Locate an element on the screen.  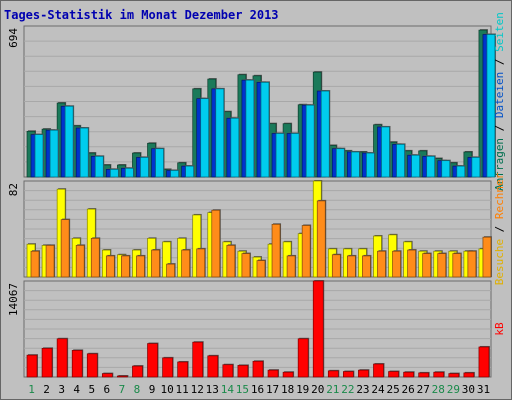
day-label-7: 7 is located at coordinates (122, 389).